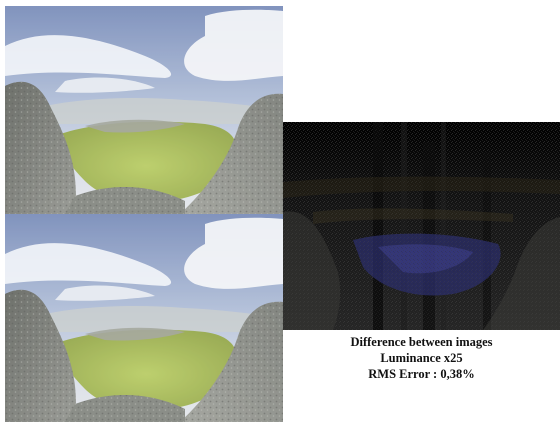 Image resolution: width=560 pixels, height=422 pixels. What do you see at coordinates (421, 374) in the screenshot?
I see `caption-rms-error: RMS Error : 0,38%` at bounding box center [421, 374].